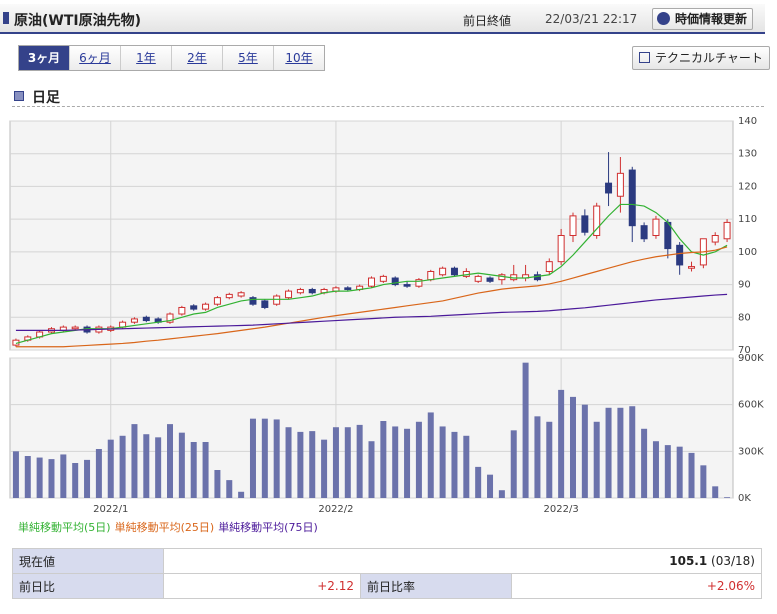 This screenshot has height=614, width=777. What do you see at coordinates (387, 586) in the screenshot?
I see `row: 前日比 +2.12 前日比率 +2.06%` at bounding box center [387, 586].